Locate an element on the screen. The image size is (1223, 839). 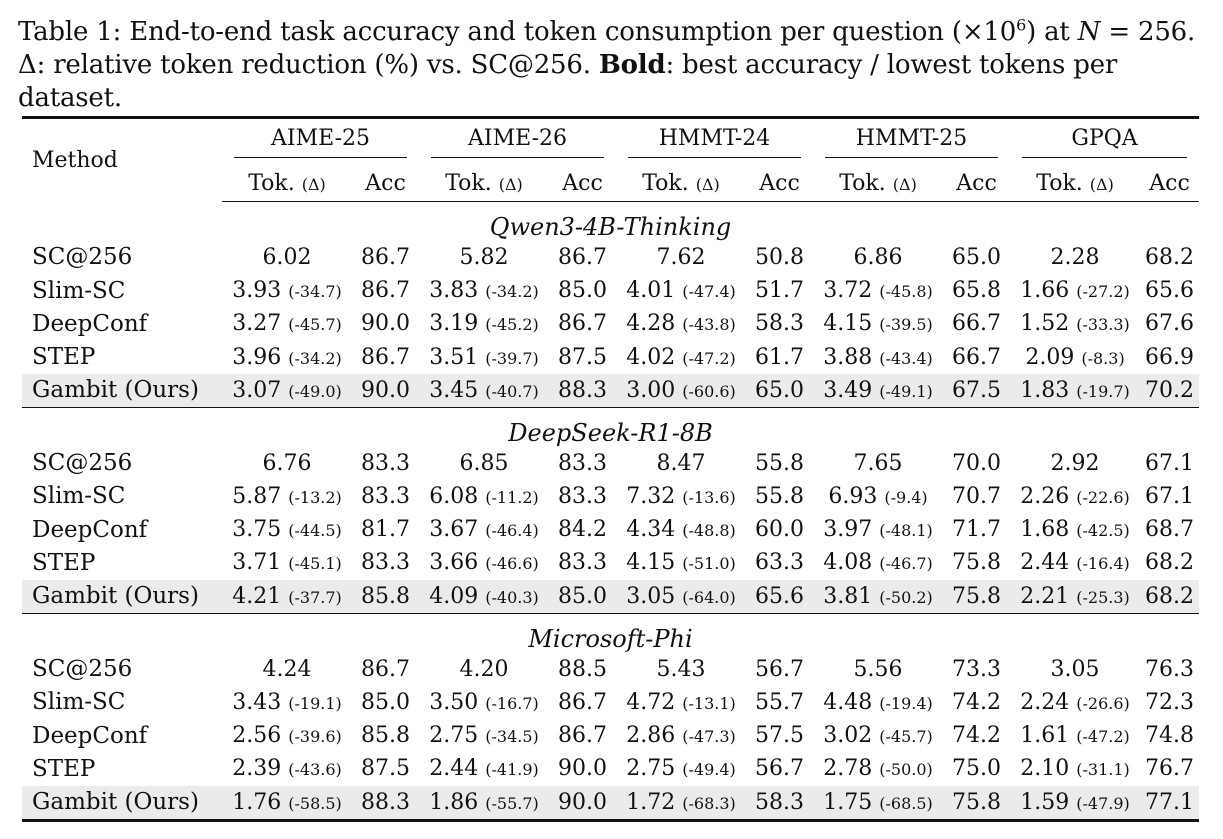
tok-cell: 4.09 (-40.3) is located at coordinates (484, 596).